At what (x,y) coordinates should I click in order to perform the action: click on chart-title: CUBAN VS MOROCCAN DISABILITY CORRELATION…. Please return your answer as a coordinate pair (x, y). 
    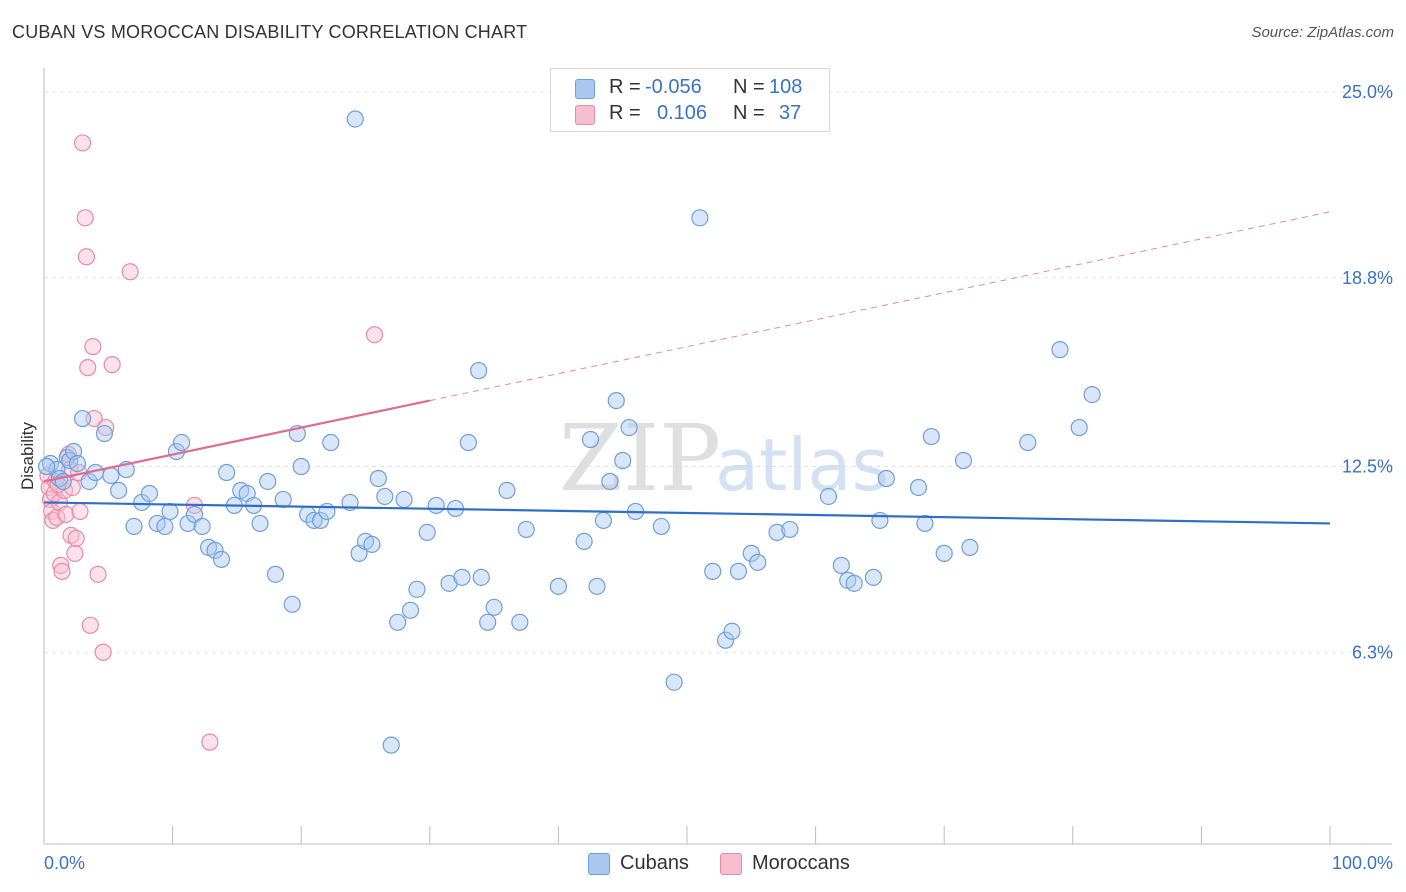
    Looking at the image, I should click on (270, 32).